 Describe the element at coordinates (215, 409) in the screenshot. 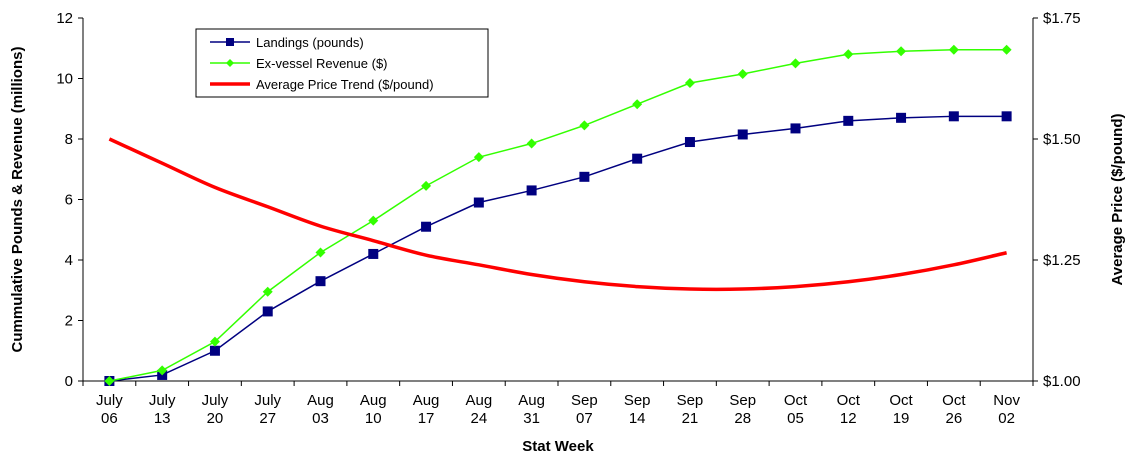

I see `x-tick-label: July 20` at that location.